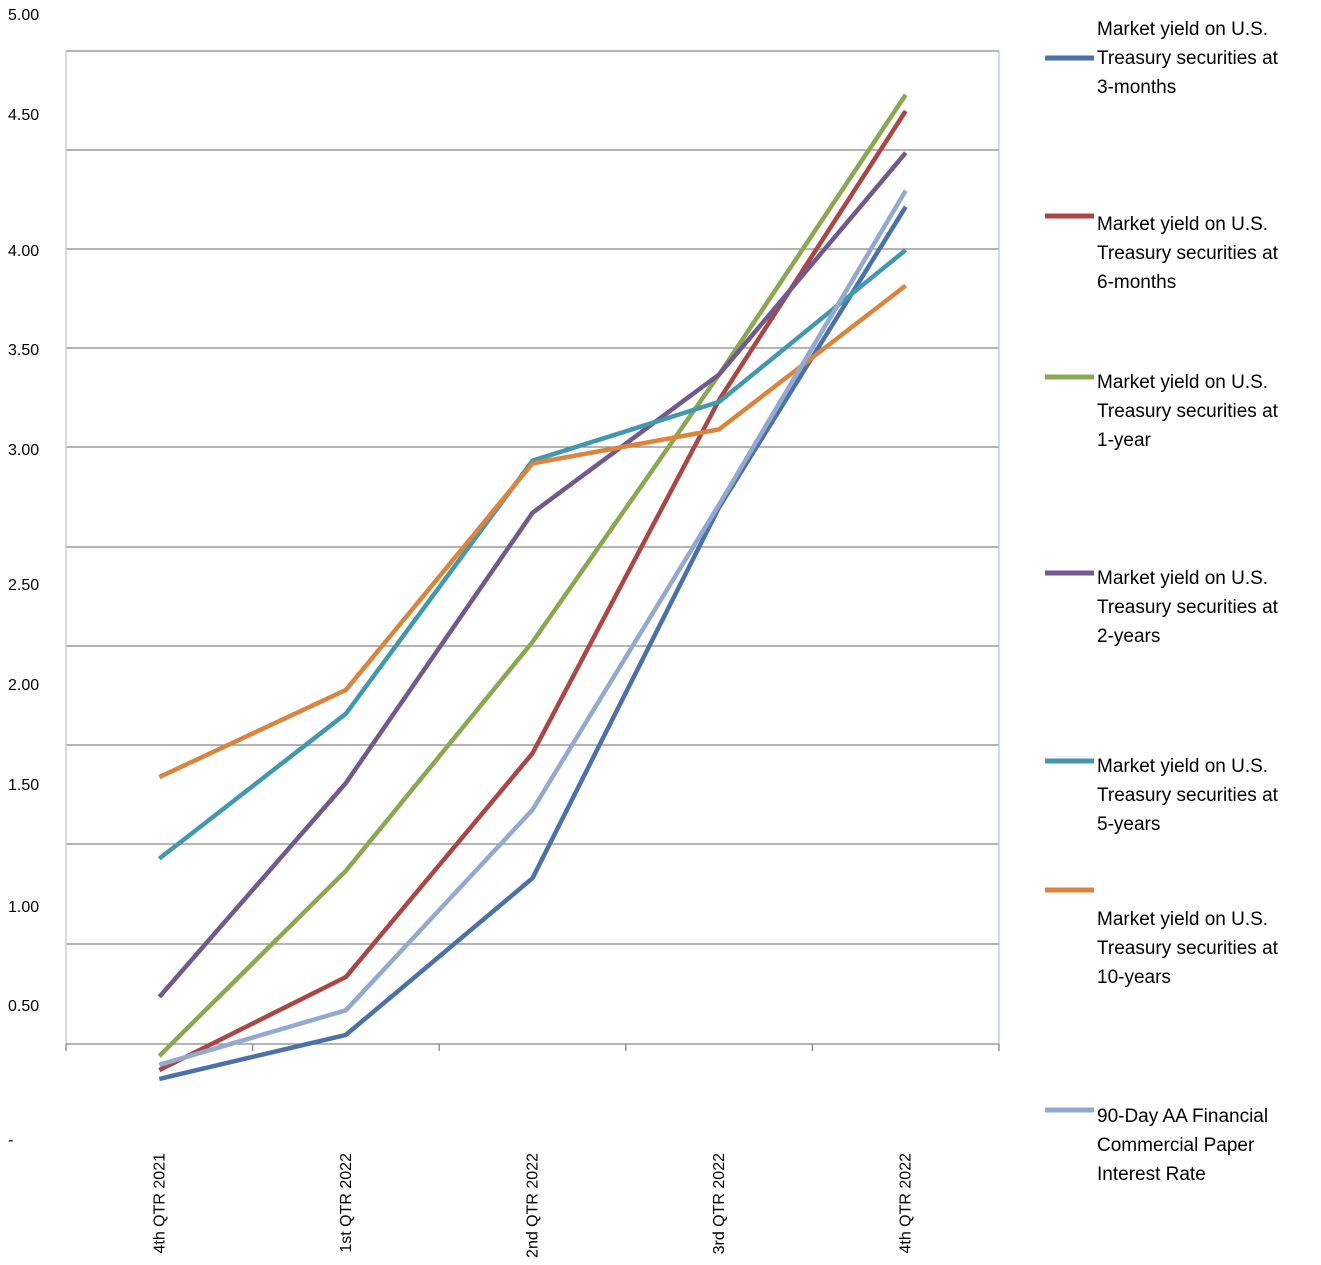 Image resolution: width=1321 pixels, height=1265 pixels. Describe the element at coordinates (23, 907) in the screenshot. I see `y-tick-label-1-00: 1.00` at that location.